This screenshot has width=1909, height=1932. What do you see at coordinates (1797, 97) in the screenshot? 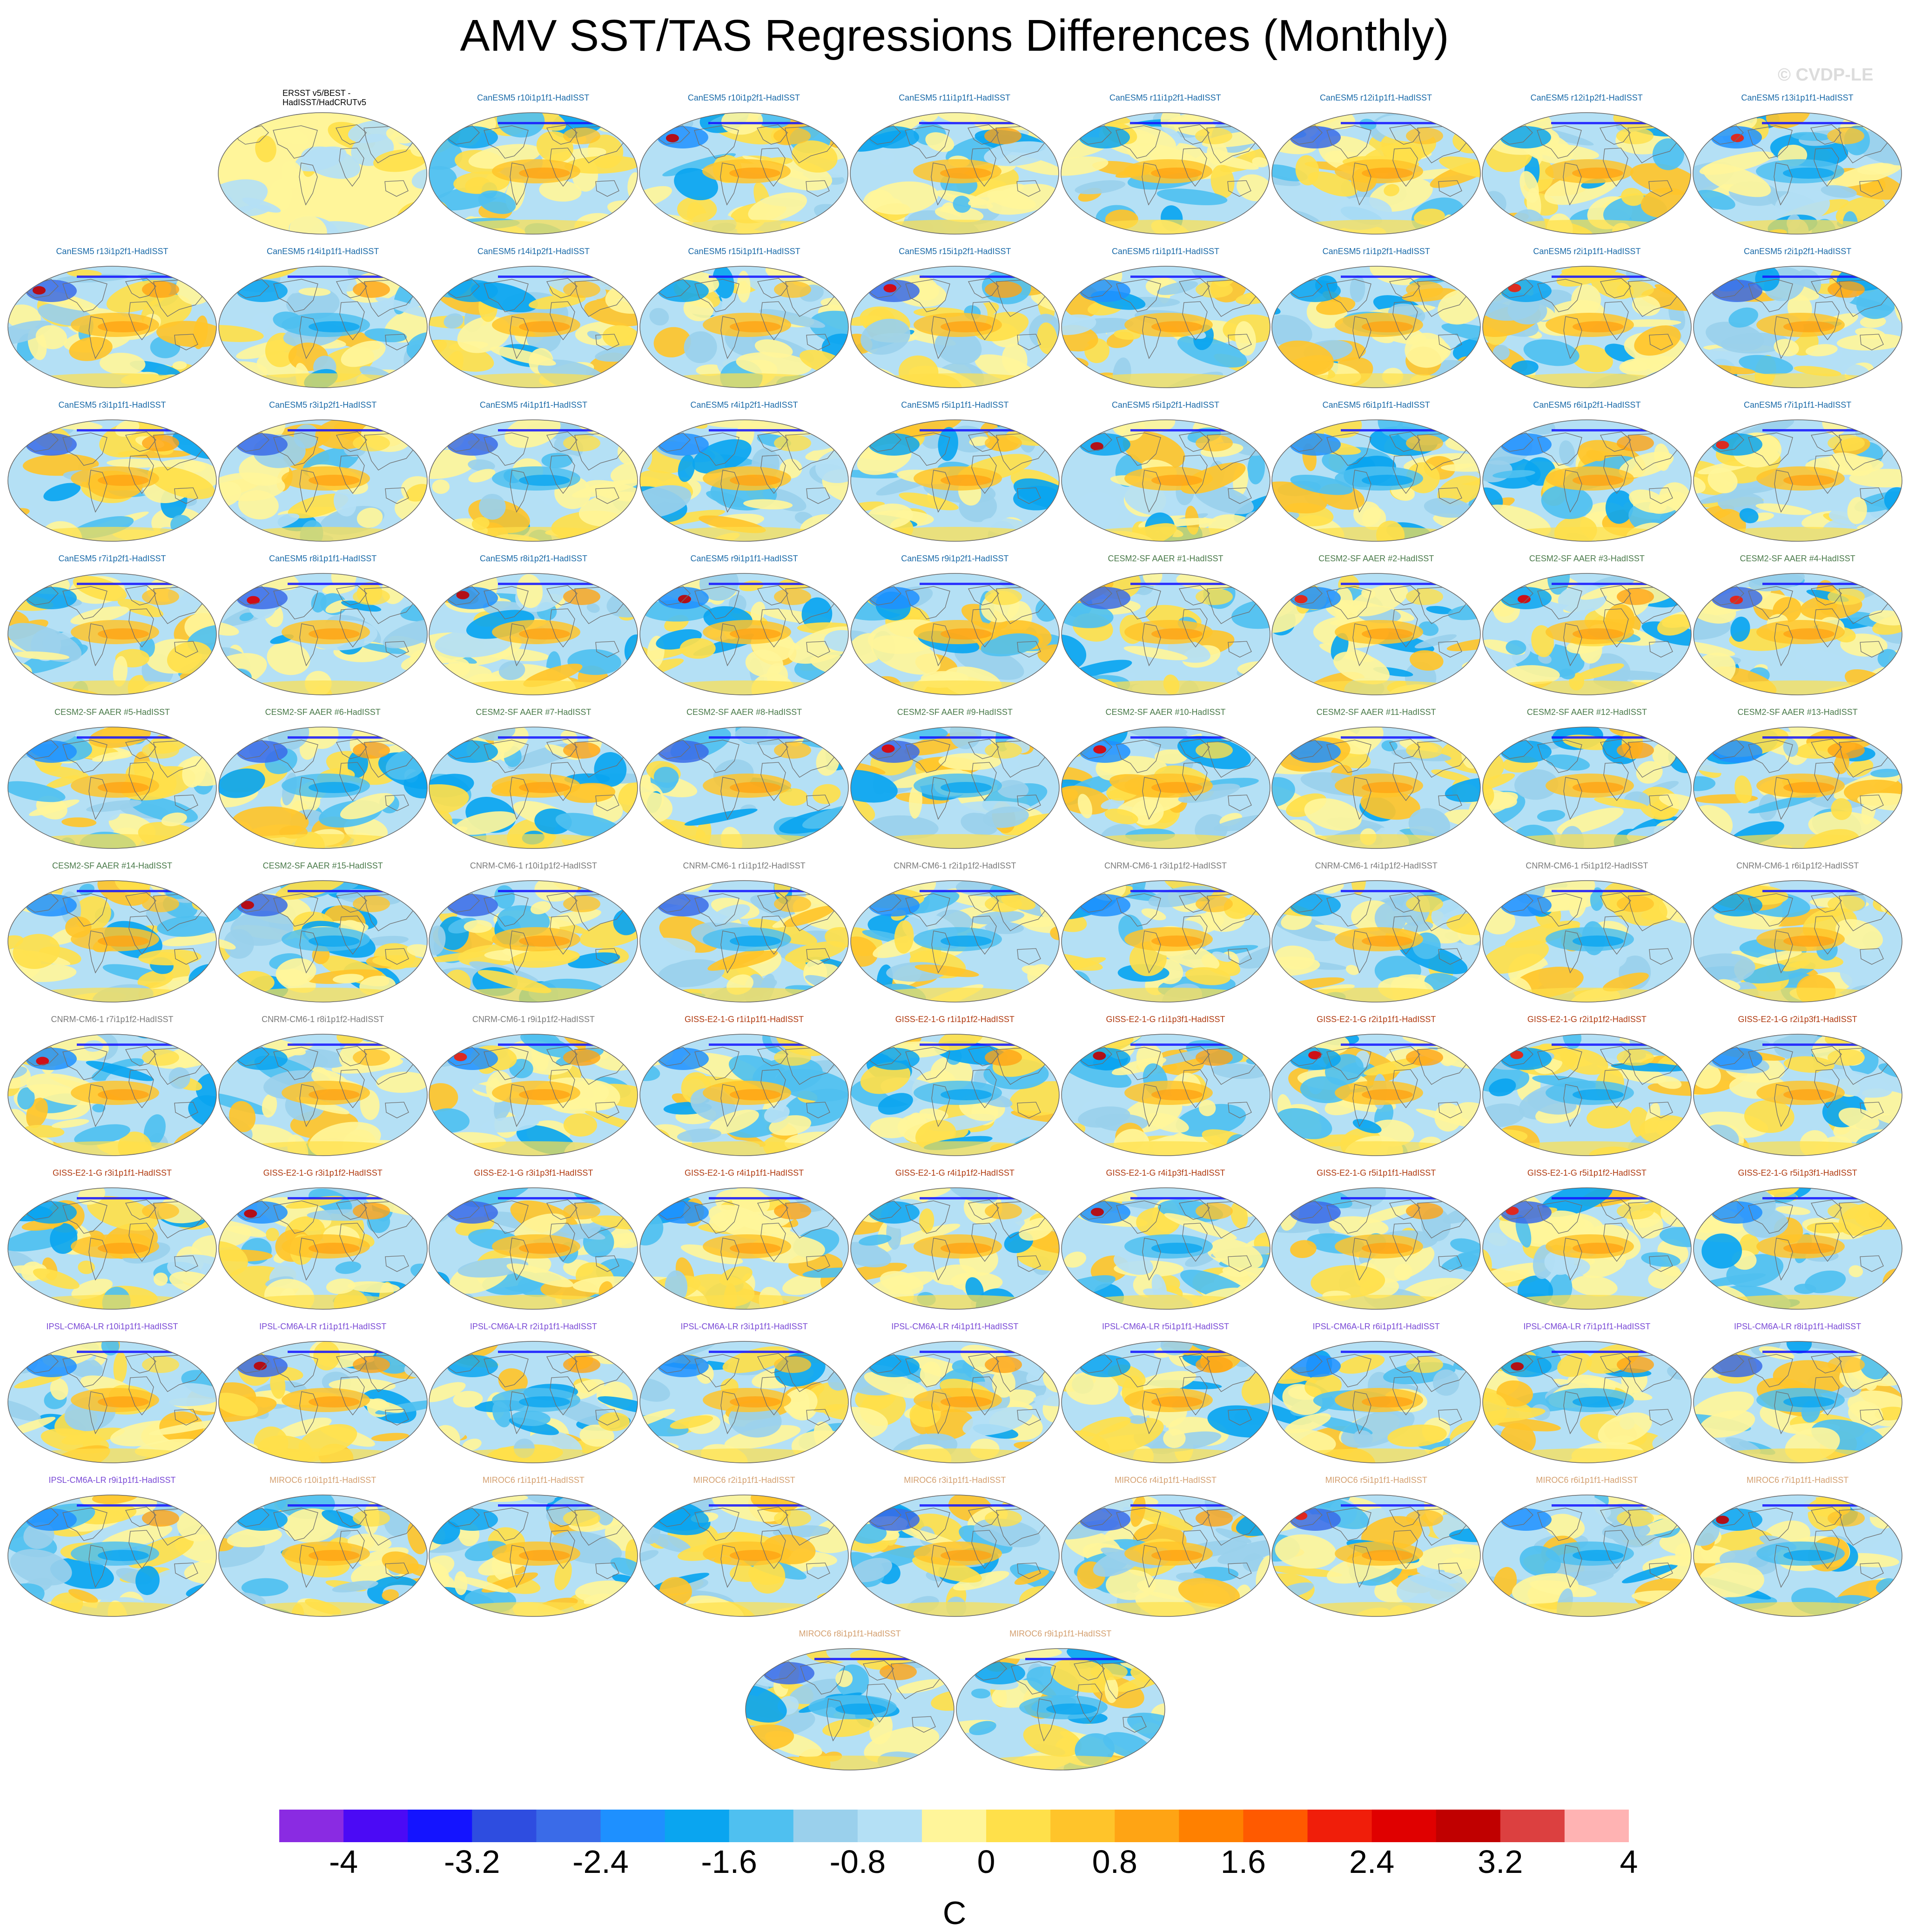
I see `panel-title: CanESM5 r13i1p1f1-HadISST` at bounding box center [1797, 97].